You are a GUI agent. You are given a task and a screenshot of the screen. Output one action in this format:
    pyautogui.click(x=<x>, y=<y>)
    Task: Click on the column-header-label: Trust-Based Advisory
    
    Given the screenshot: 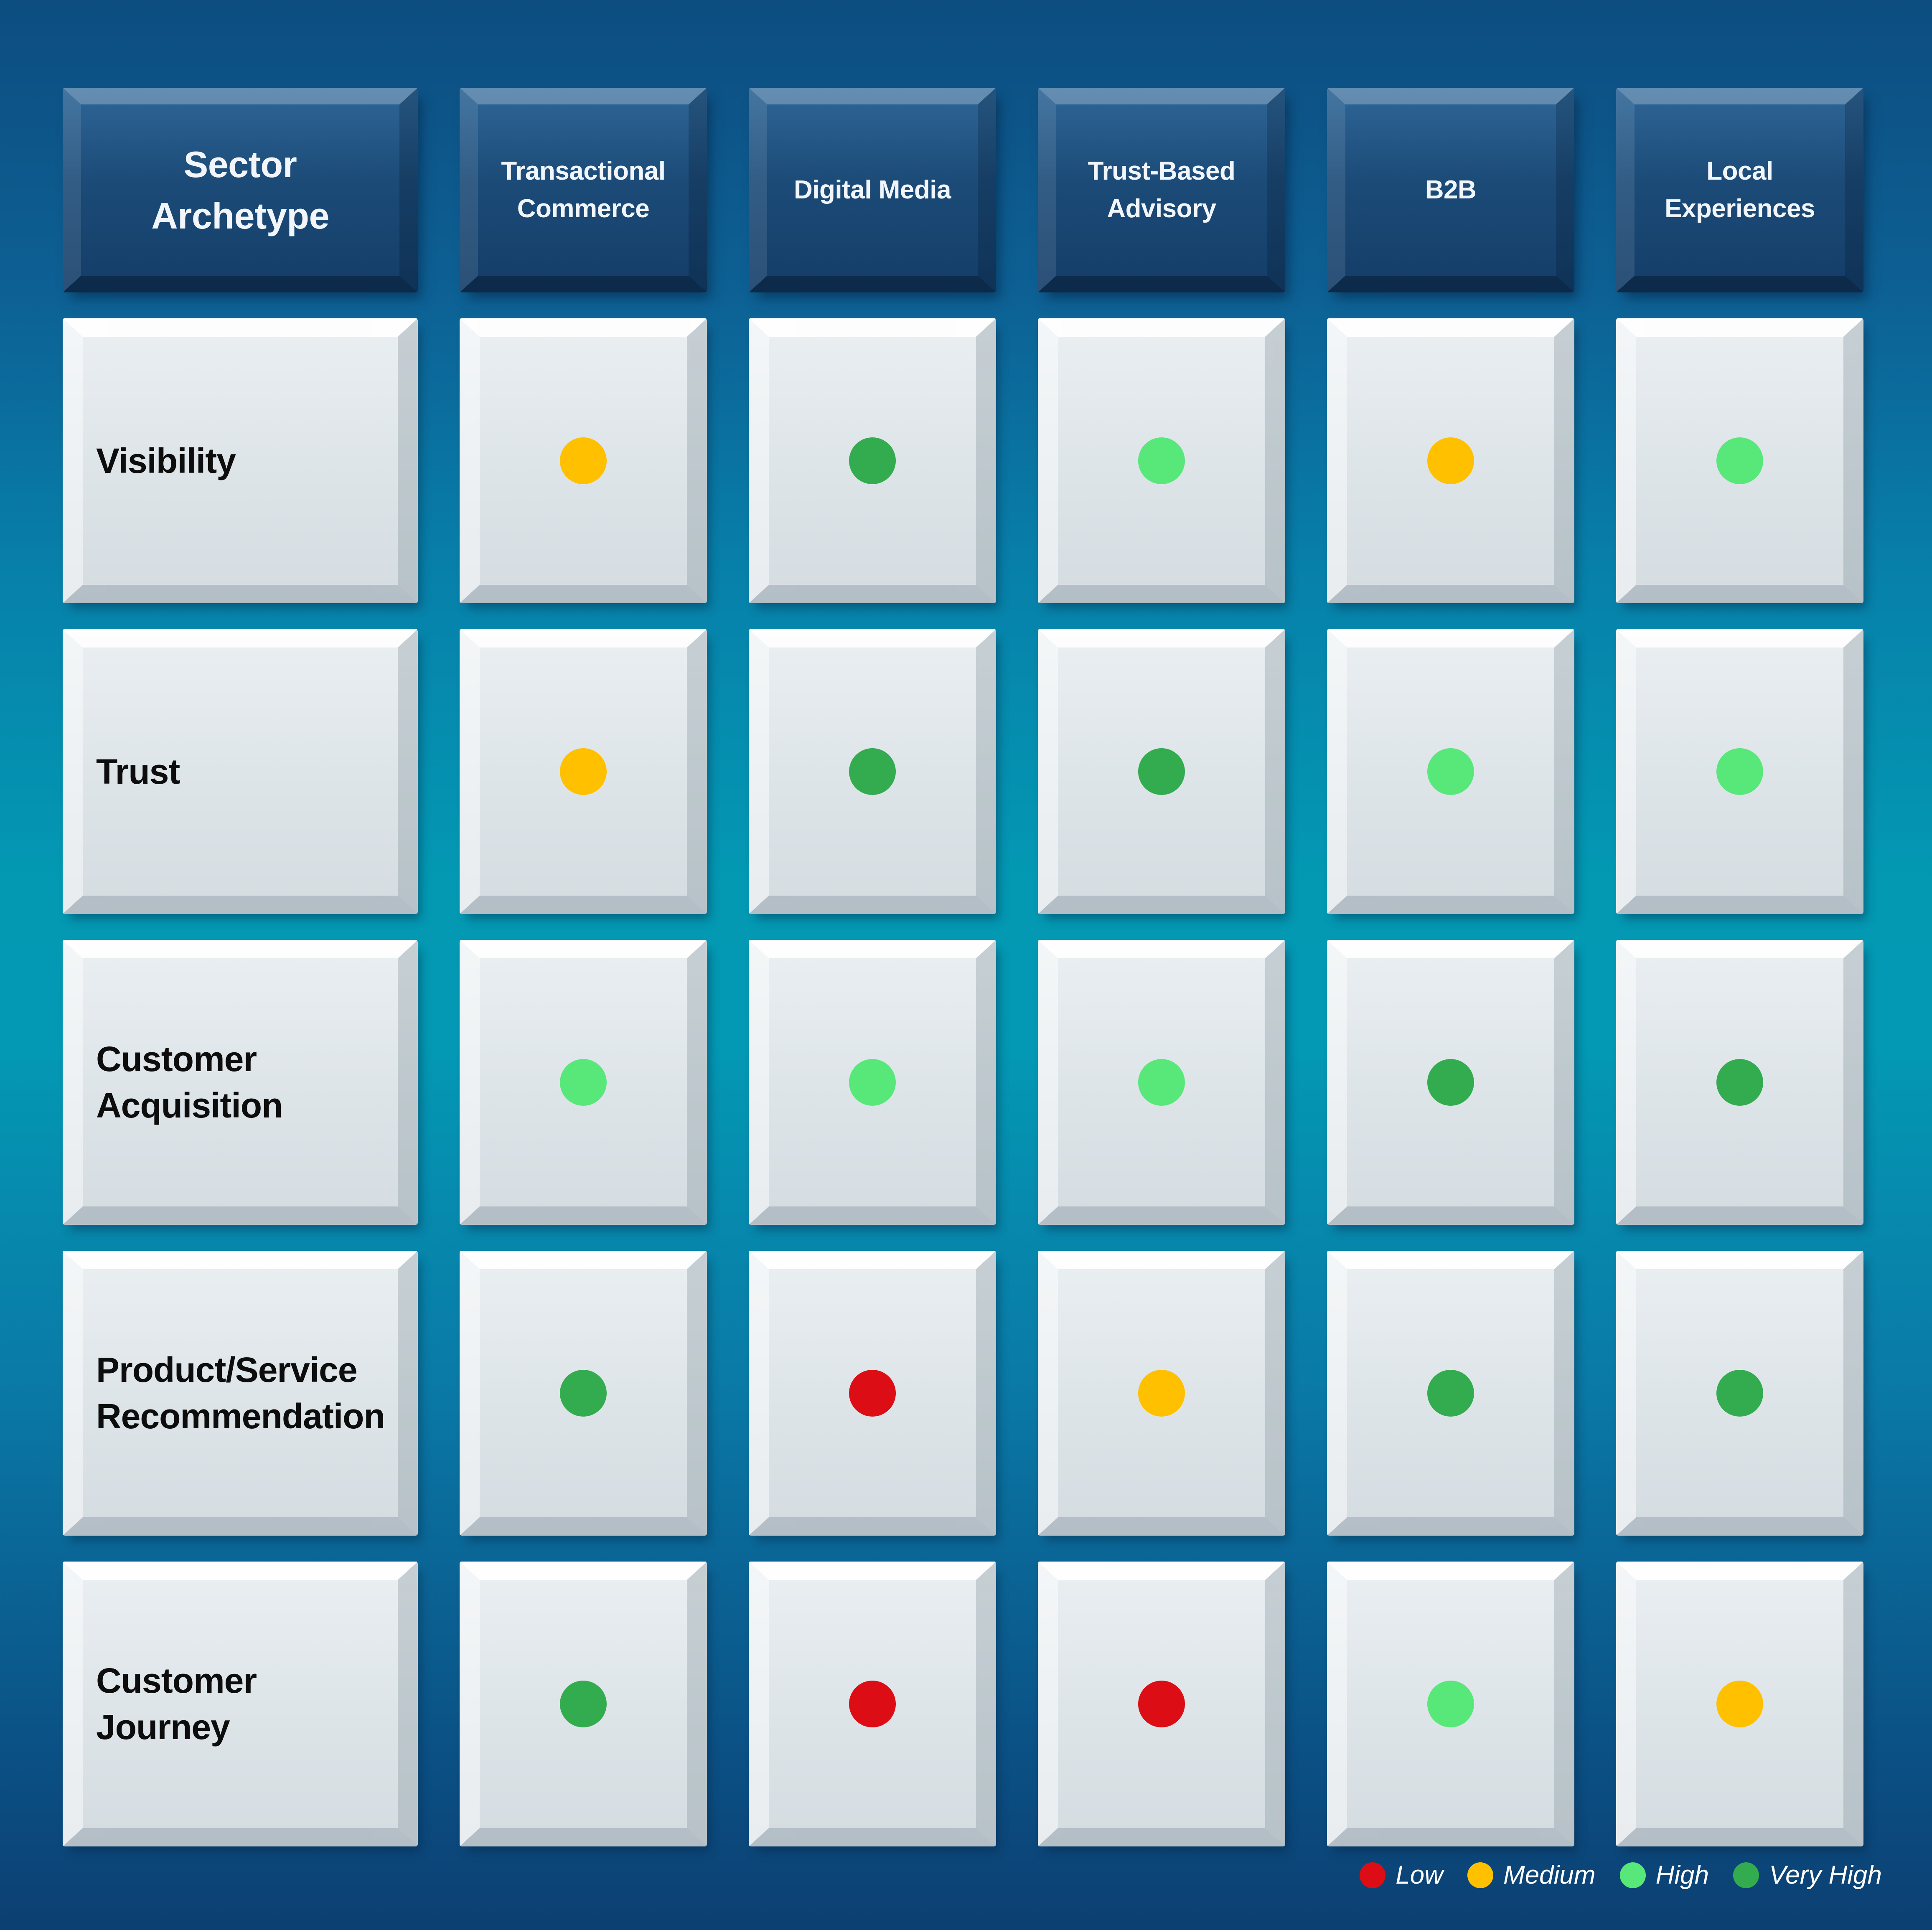 What is the action you would take?
    pyautogui.click(x=1161, y=190)
    